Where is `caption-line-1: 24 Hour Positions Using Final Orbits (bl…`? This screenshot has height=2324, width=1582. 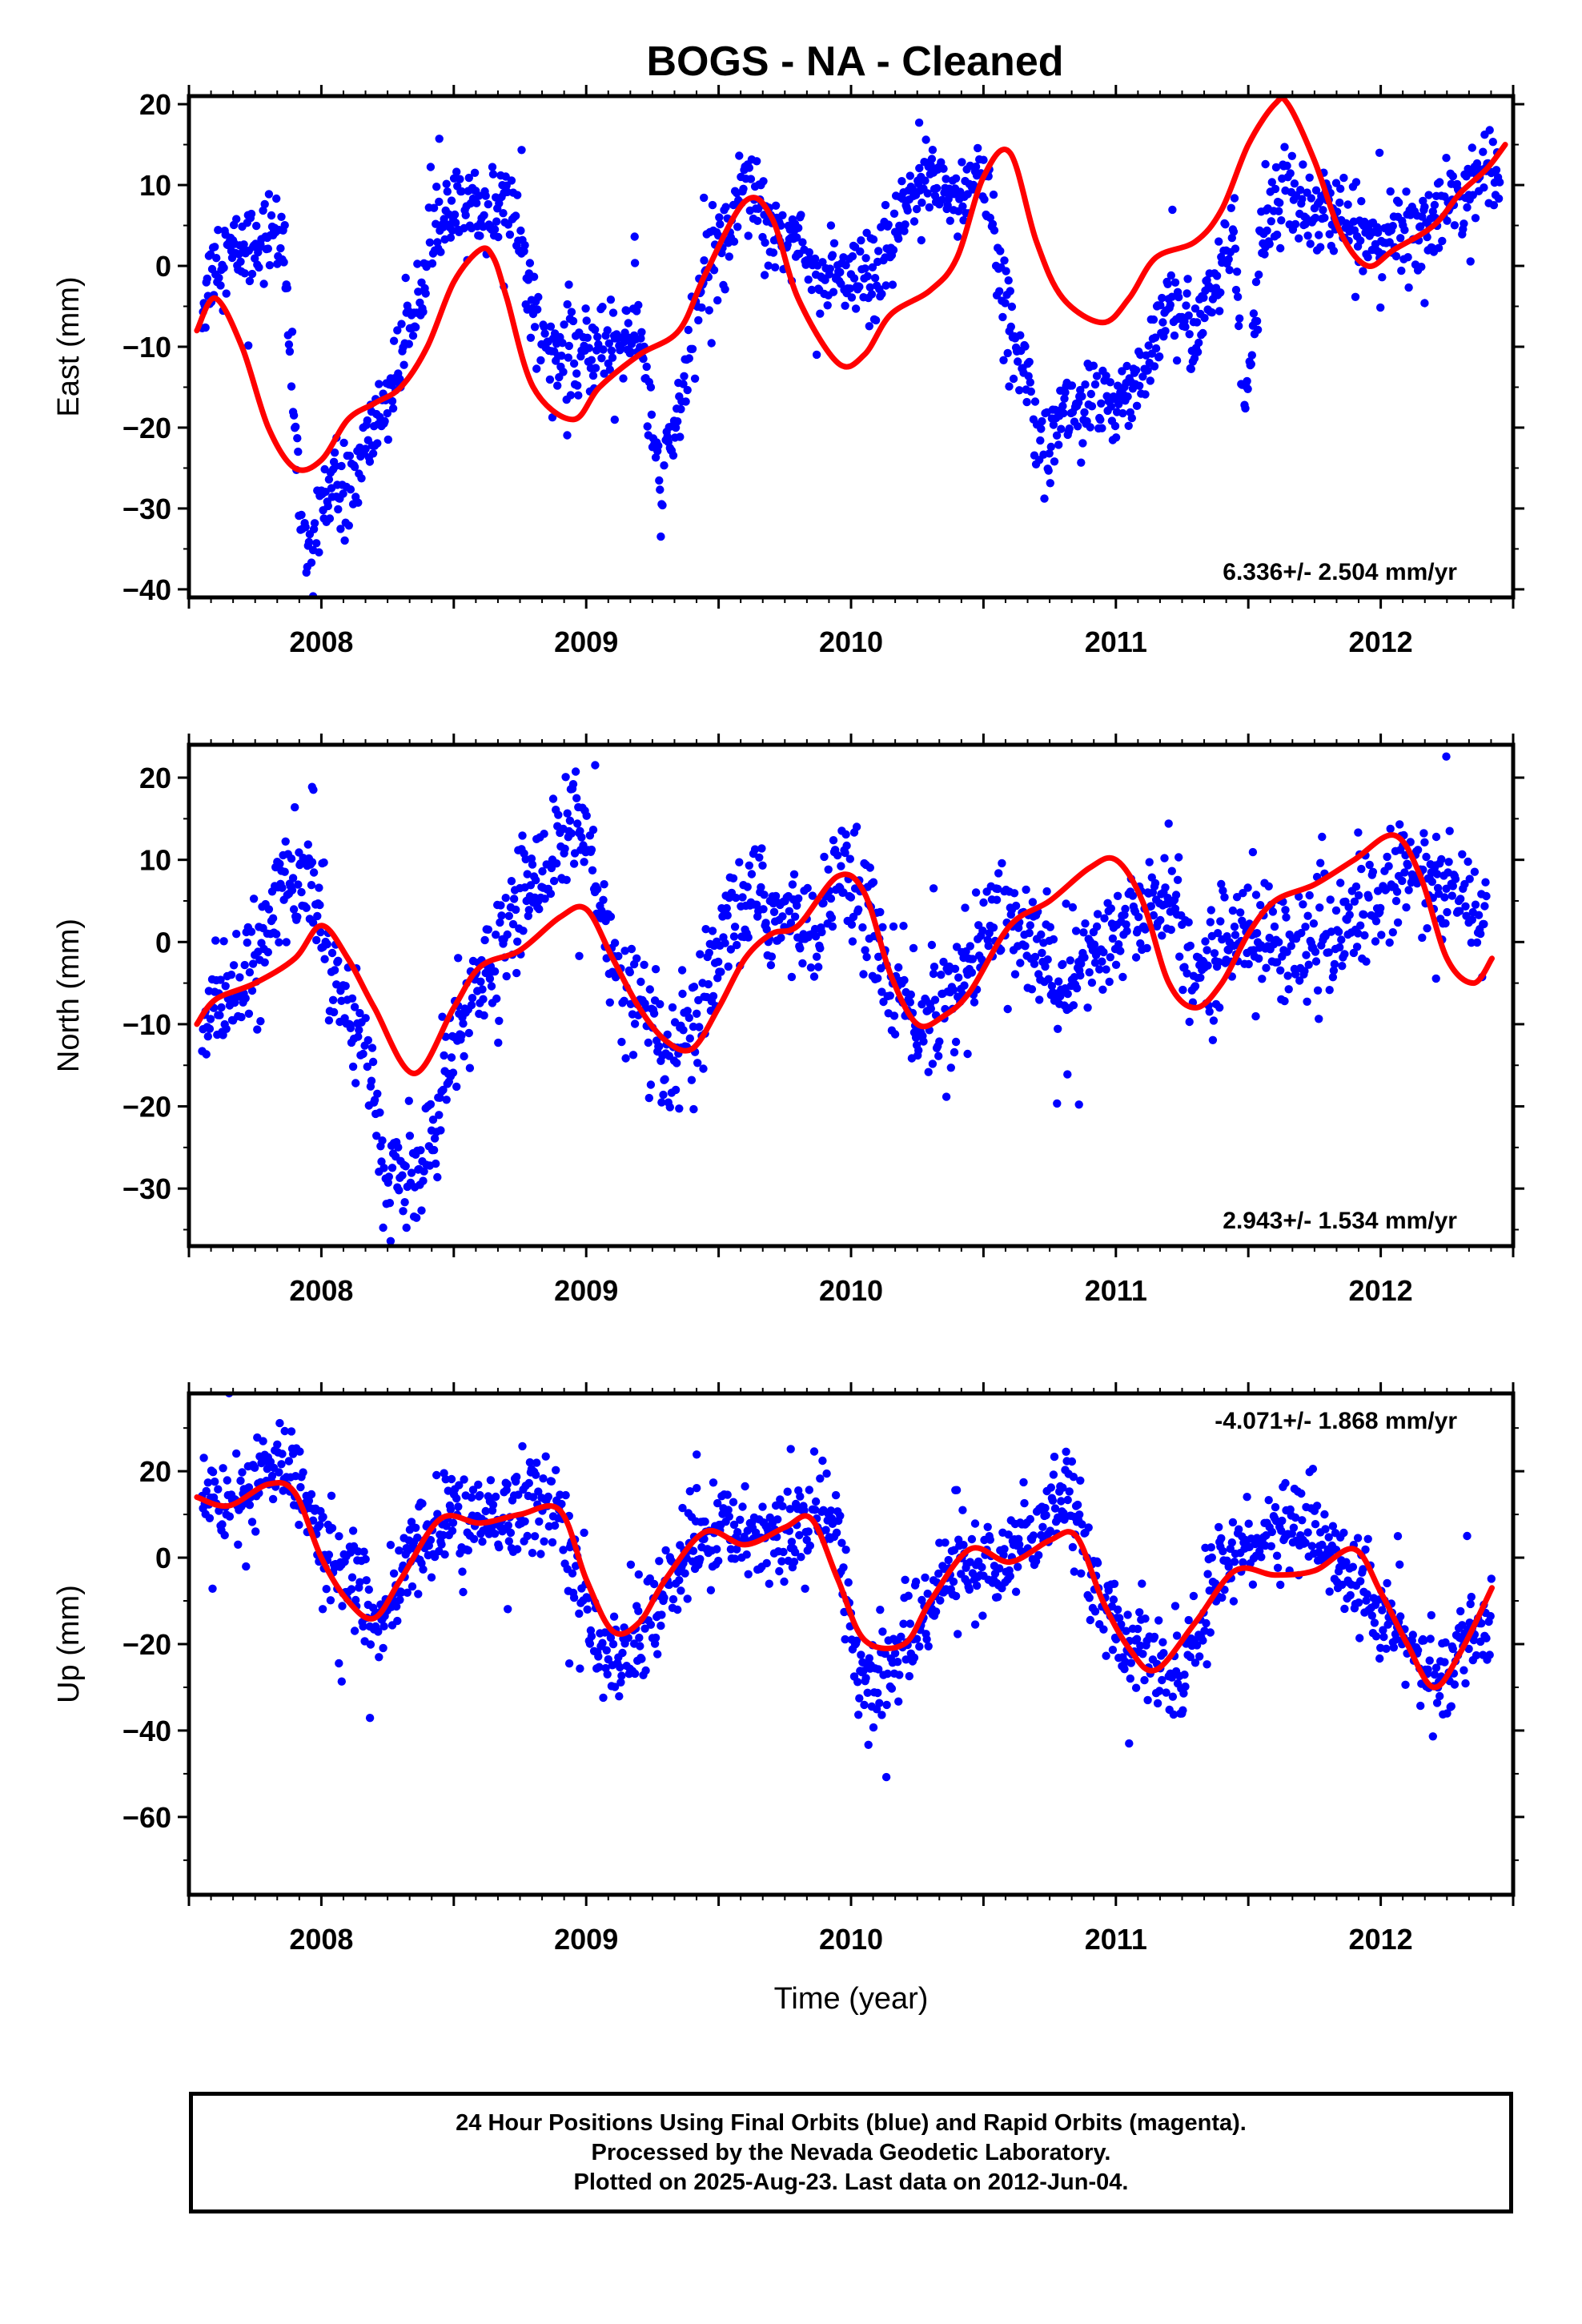
caption-line-1: 24 Hour Positions Using Final Orbits (bl… is located at coordinates (851, 2122).